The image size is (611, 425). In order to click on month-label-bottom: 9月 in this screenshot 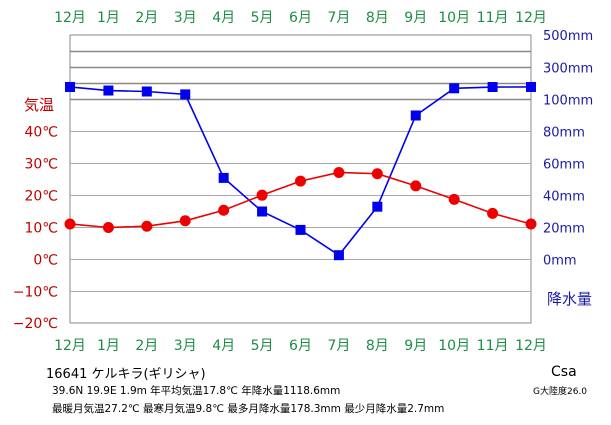, I will do `click(415, 346)`.